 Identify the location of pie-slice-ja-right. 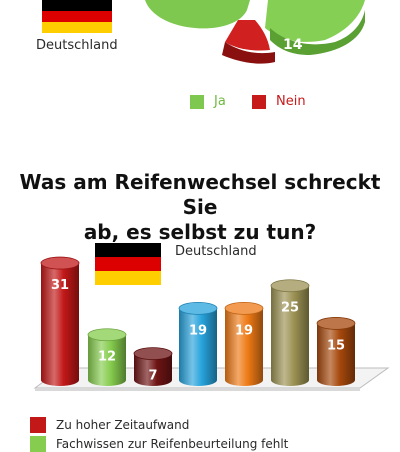
(315, 21).